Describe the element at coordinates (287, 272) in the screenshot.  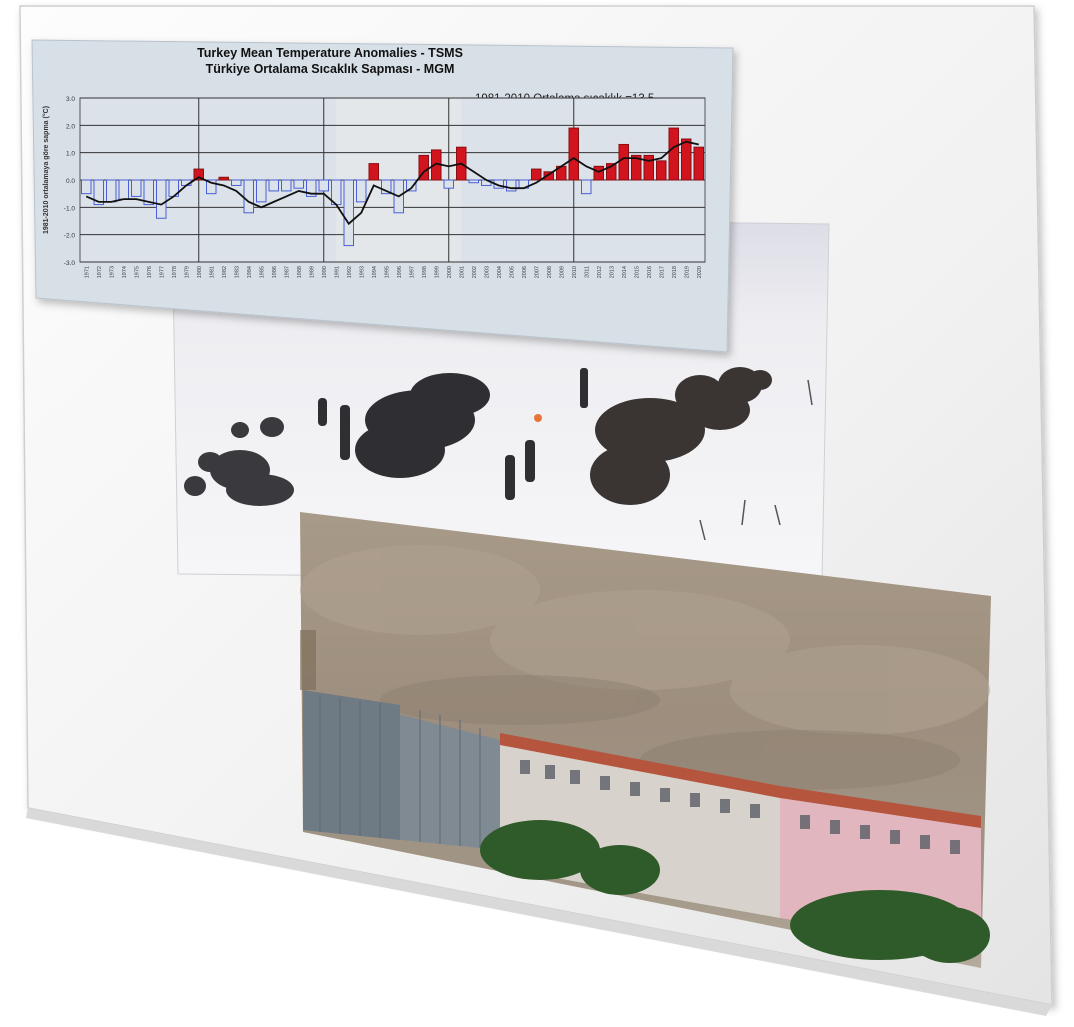
I see `x-tick-label: 1987` at that location.